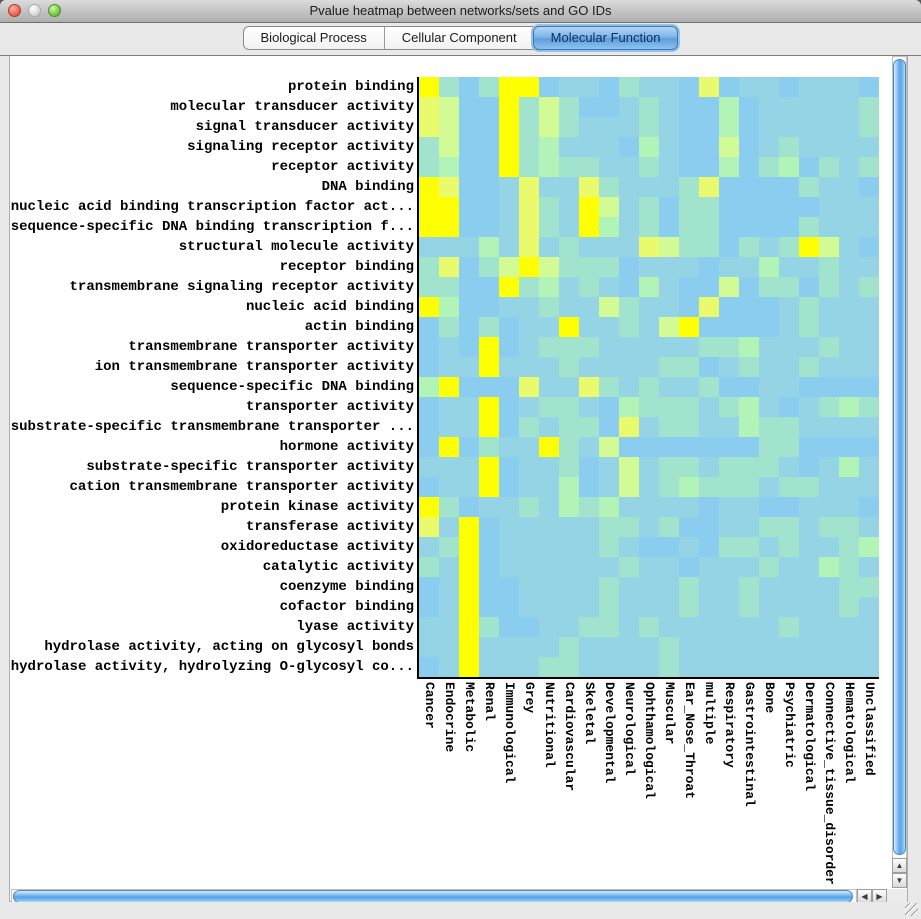 This screenshot has height=919, width=921. I want to click on vertical-scrollbar-thumb, so click(899, 457).